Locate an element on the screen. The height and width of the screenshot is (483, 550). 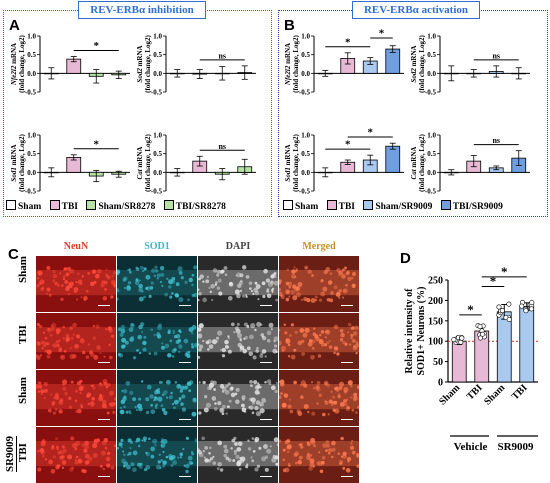
a-sod2-sig-label: ns is located at coordinates (222, 55).